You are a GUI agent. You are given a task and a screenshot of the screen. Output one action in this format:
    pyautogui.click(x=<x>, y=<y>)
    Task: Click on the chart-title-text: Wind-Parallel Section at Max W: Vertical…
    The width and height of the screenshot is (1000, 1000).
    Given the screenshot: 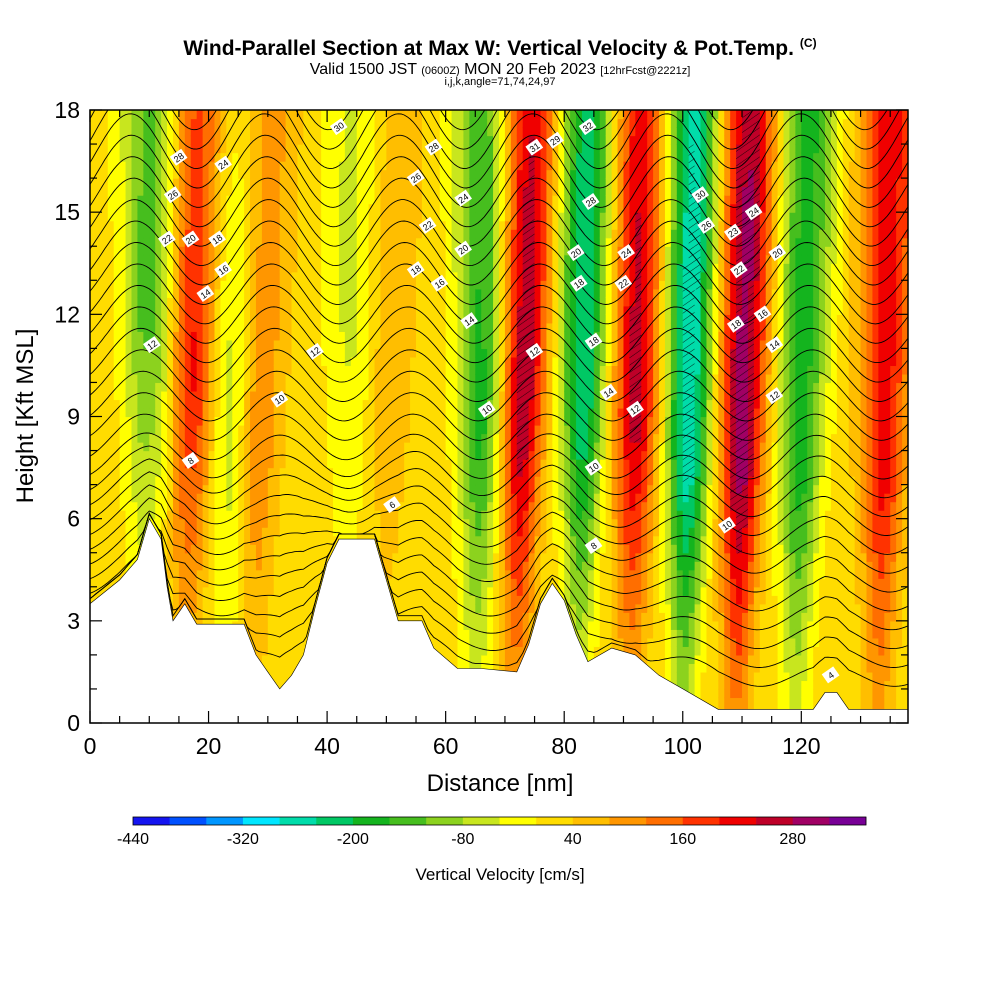 What is the action you would take?
    pyautogui.click(x=488, y=48)
    